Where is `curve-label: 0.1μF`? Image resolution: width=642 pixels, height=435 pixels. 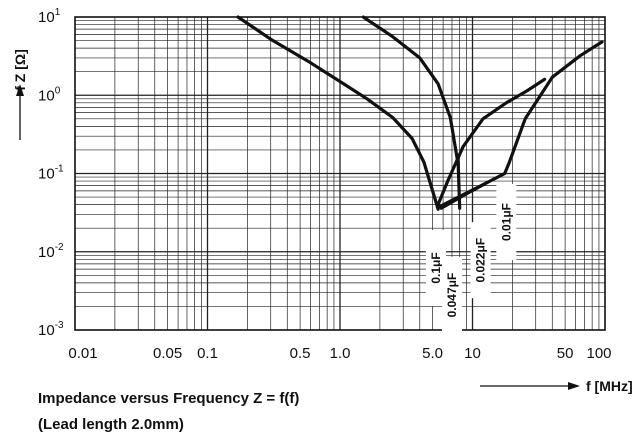
curve-label: 0.1μF is located at coordinates (436, 267).